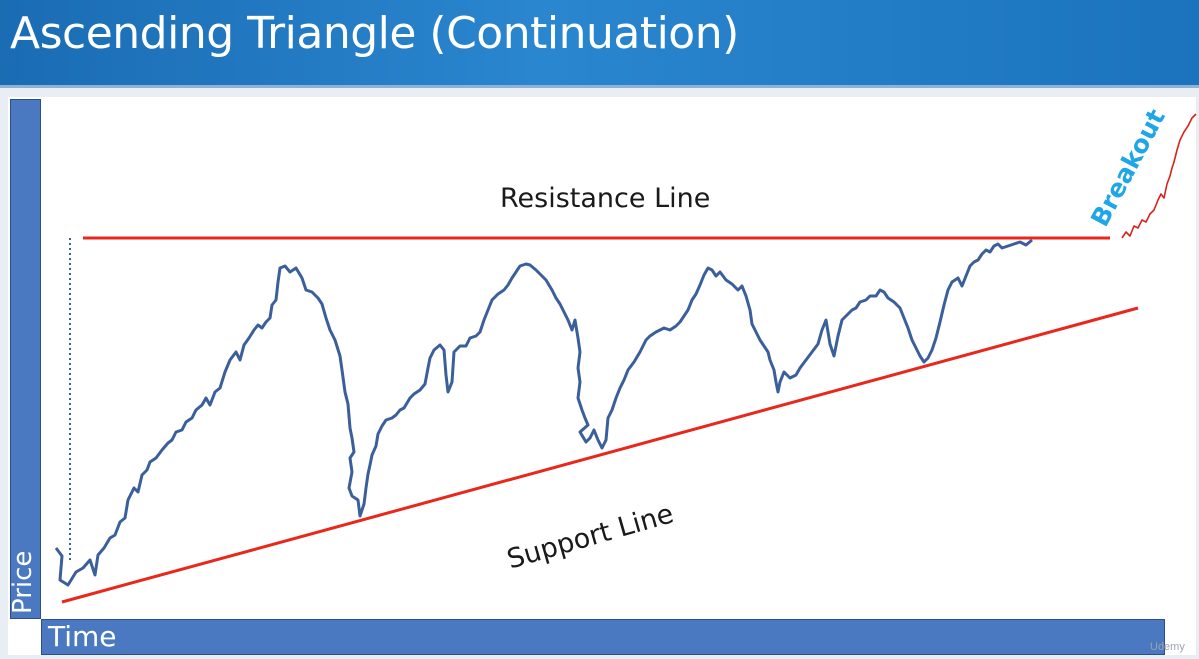  What do you see at coordinates (25, 359) in the screenshot?
I see `price-axis-bar` at bounding box center [25, 359].